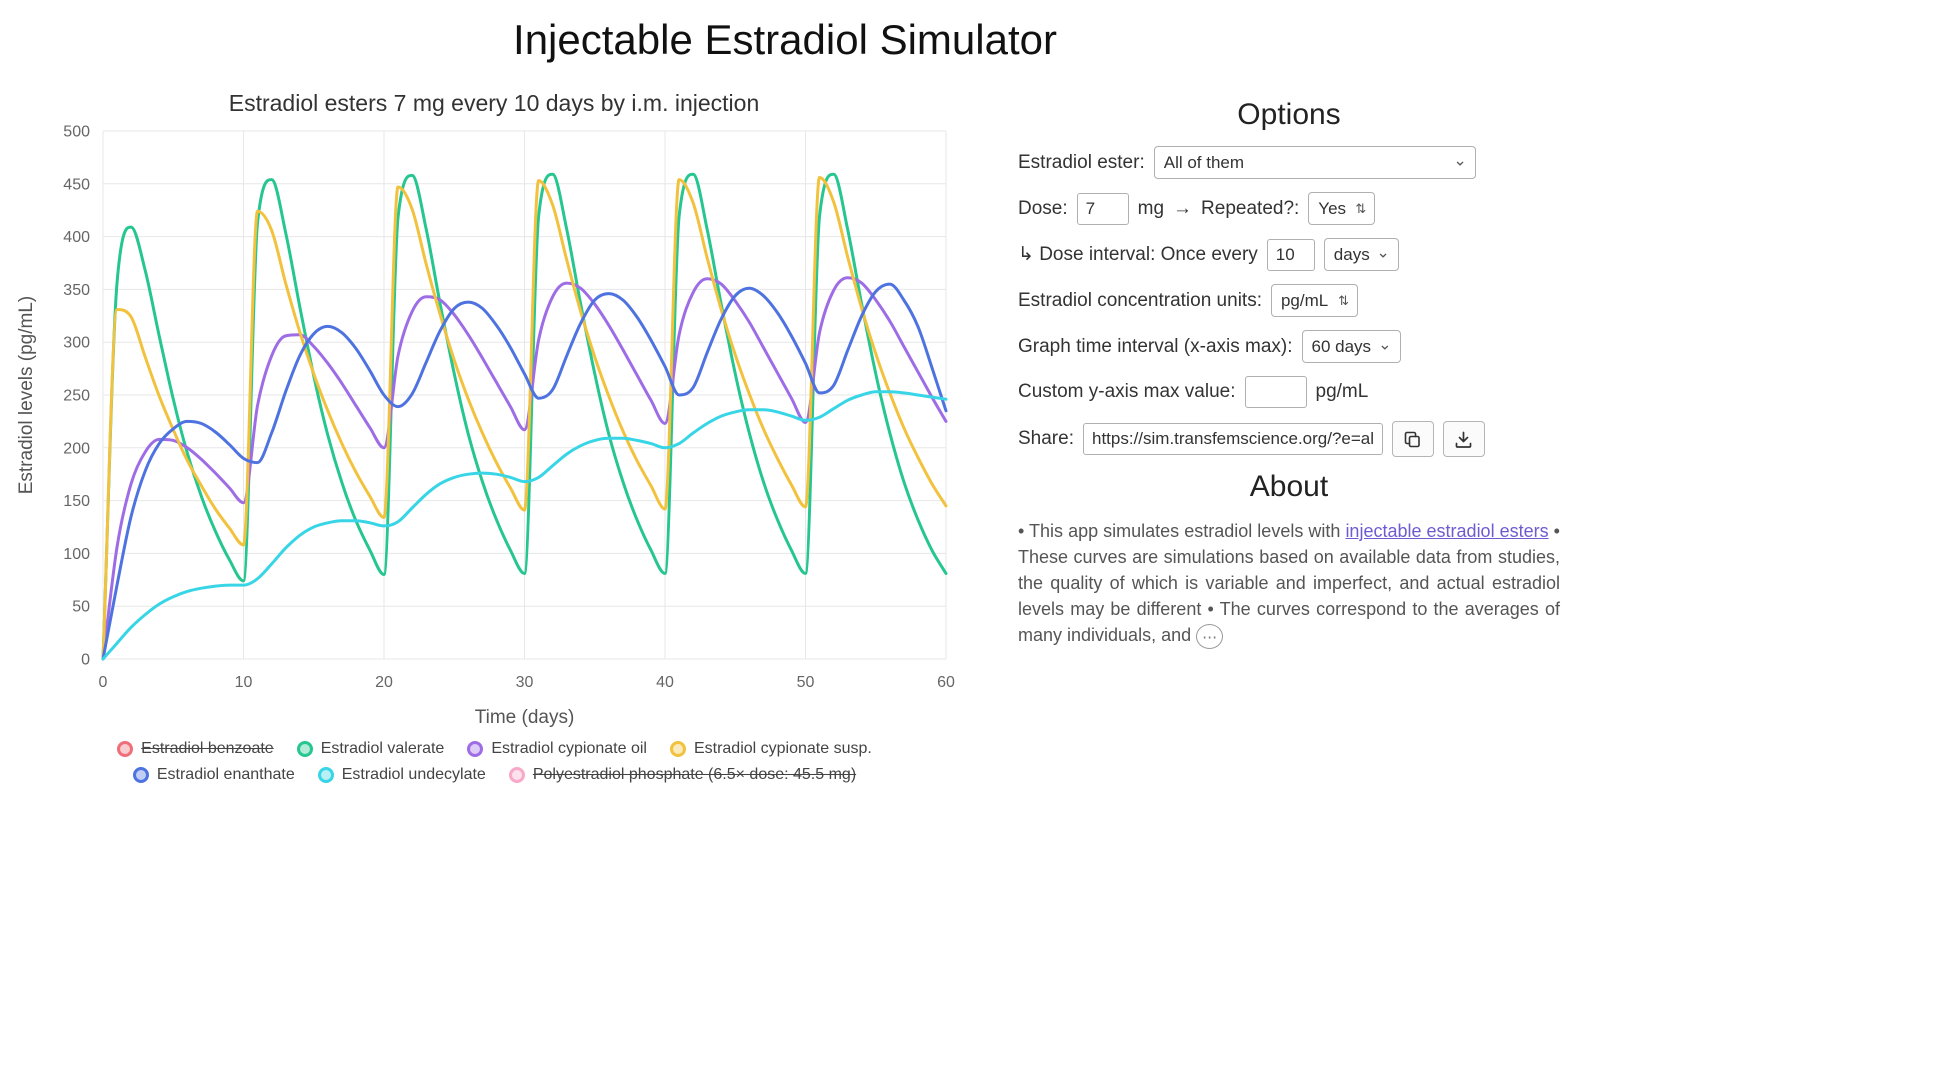  I want to click on dose-interval-row: ↳ Dose interval: Once every days, so click(1289, 254).